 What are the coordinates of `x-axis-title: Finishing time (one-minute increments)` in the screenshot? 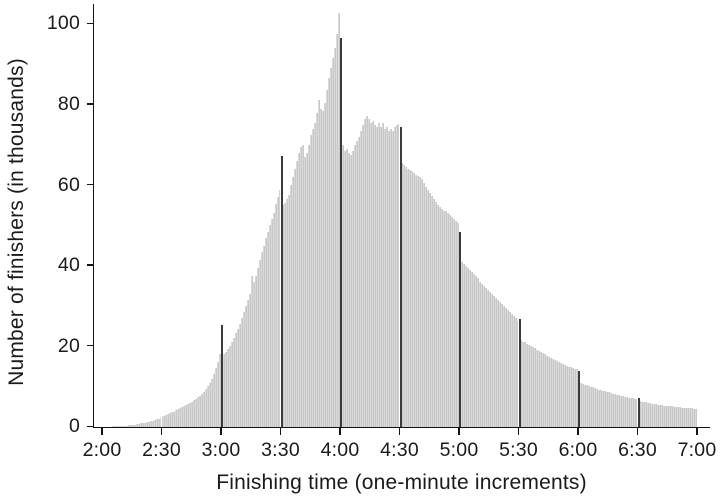 It's located at (401, 482).